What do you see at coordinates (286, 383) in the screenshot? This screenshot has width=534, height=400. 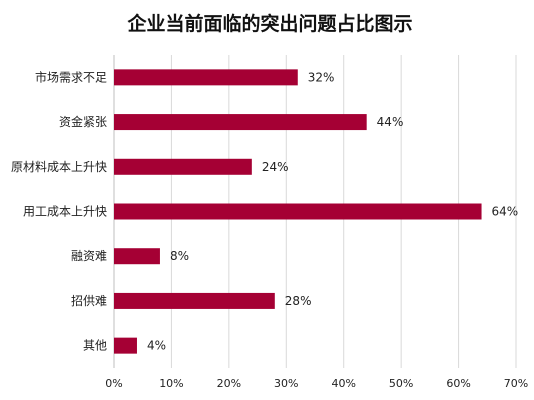 I see `x-tick-label: 30%` at bounding box center [286, 383].